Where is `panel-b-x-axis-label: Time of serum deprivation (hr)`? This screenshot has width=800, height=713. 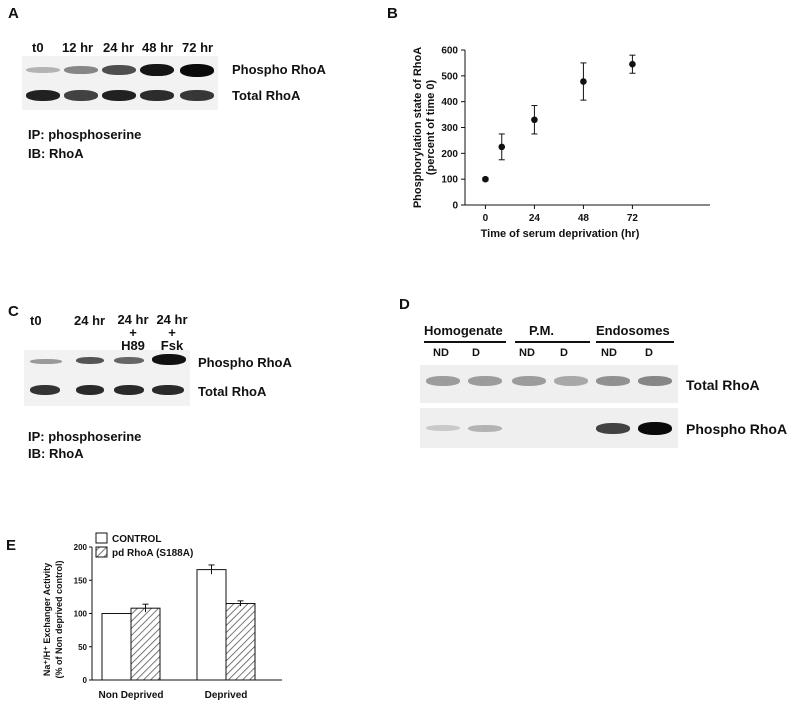
panel-b-x-axis-label: Time of serum deprivation (hr) is located at coordinates (560, 234).